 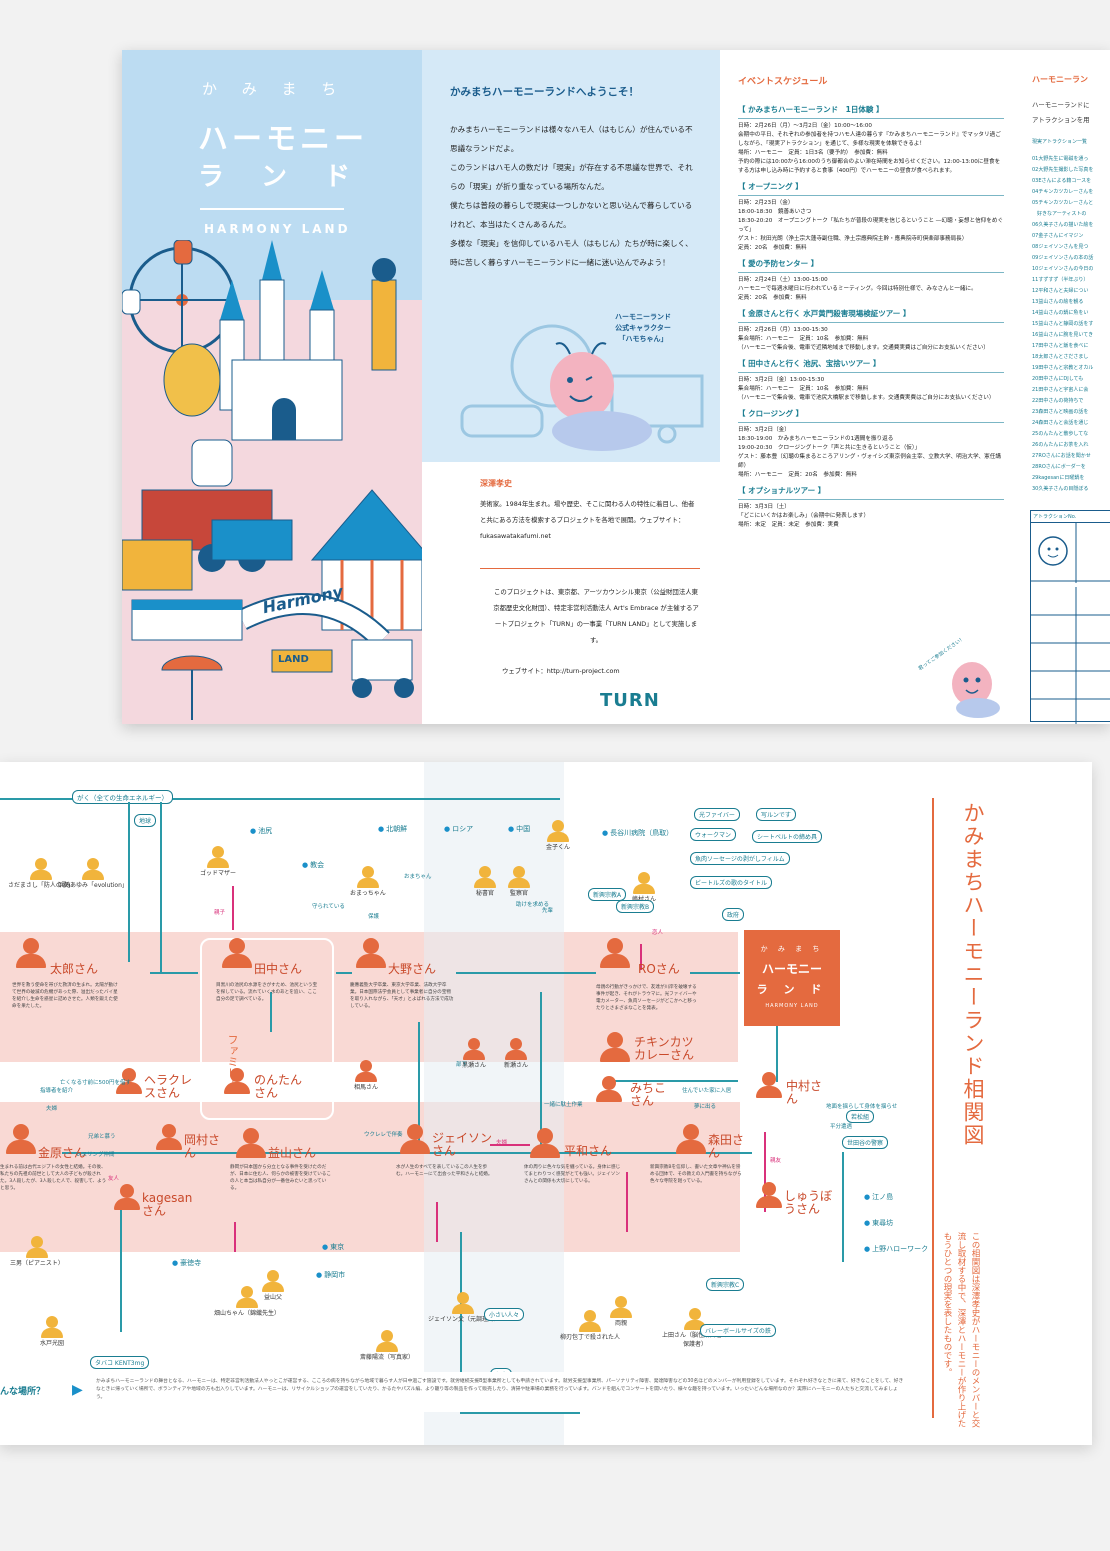 I want to click on minor-person: 嶋村さん, so click(x=644, y=887).